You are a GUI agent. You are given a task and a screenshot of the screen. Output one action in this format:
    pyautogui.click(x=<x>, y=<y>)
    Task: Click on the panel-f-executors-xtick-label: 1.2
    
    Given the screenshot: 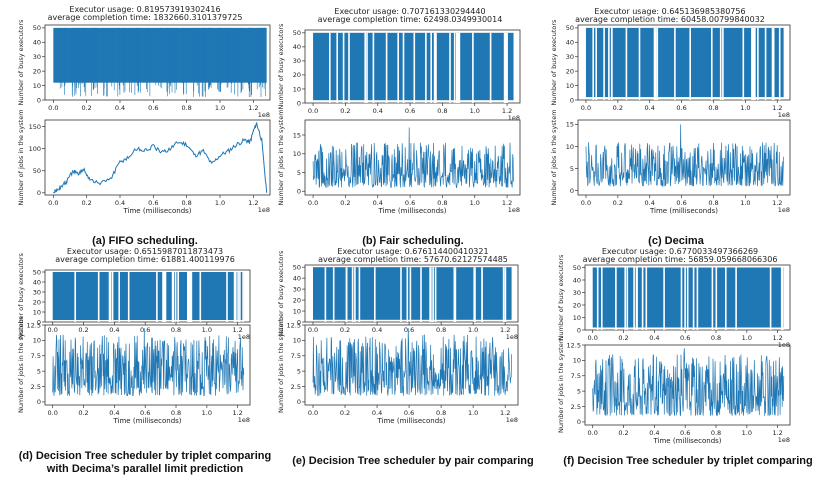 What is the action you would take?
    pyautogui.click(x=777, y=338)
    